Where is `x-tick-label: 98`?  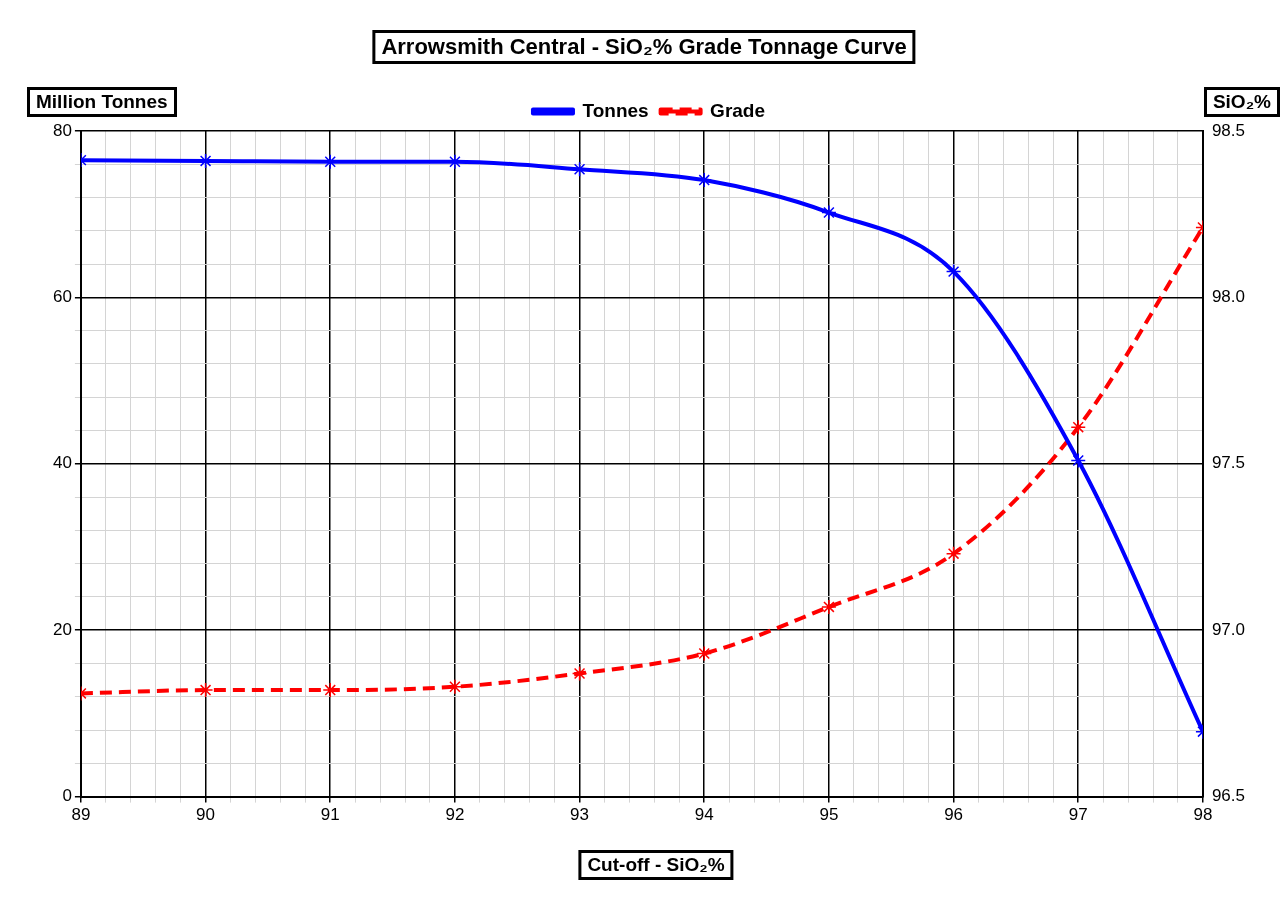
x-tick-label: 98 is located at coordinates (1203, 815).